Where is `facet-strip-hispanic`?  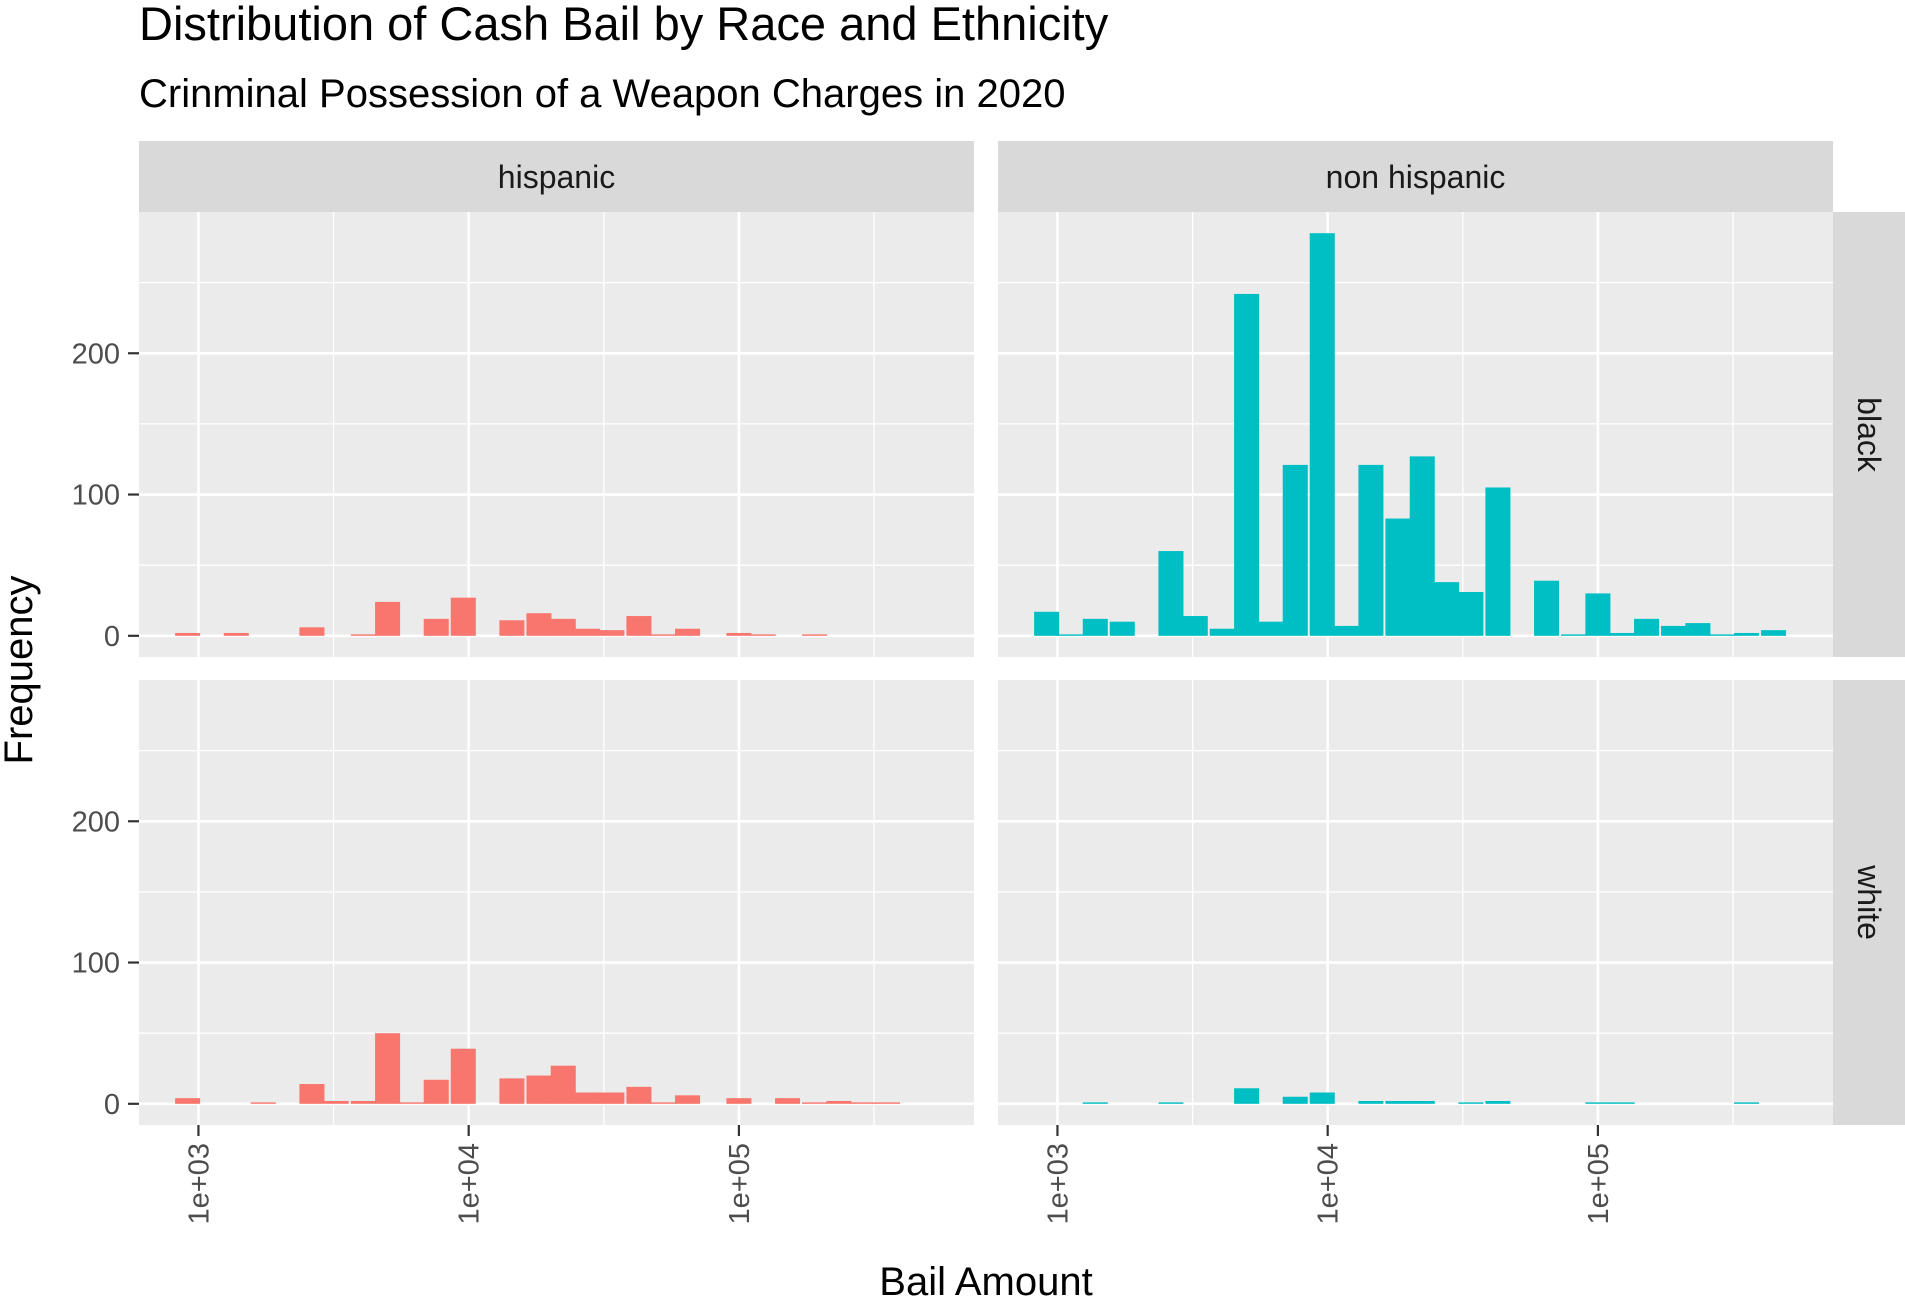 facet-strip-hispanic is located at coordinates (556, 176).